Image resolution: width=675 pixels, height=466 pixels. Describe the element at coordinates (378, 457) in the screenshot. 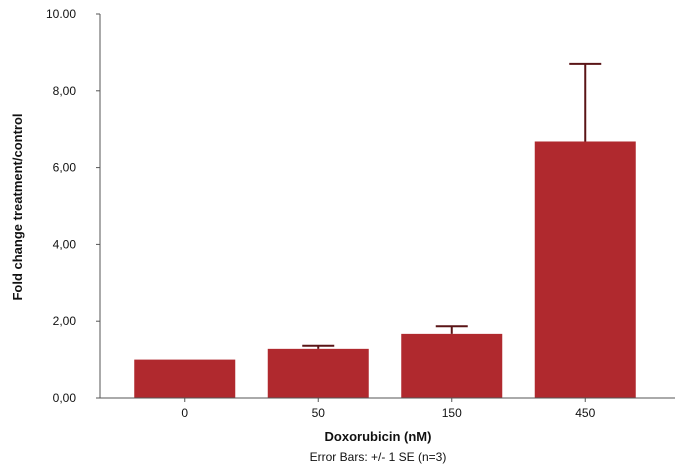

I see `error-bar-note: Error Bars: +/- 1 SE (n=3)` at that location.